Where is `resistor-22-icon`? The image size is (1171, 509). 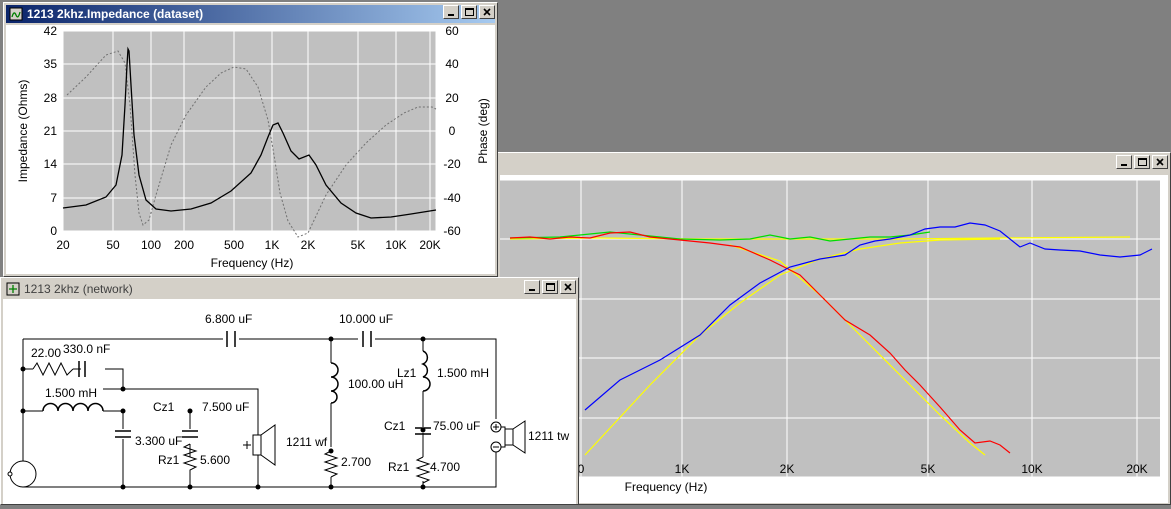
resistor-22-icon is located at coordinates (53, 369).